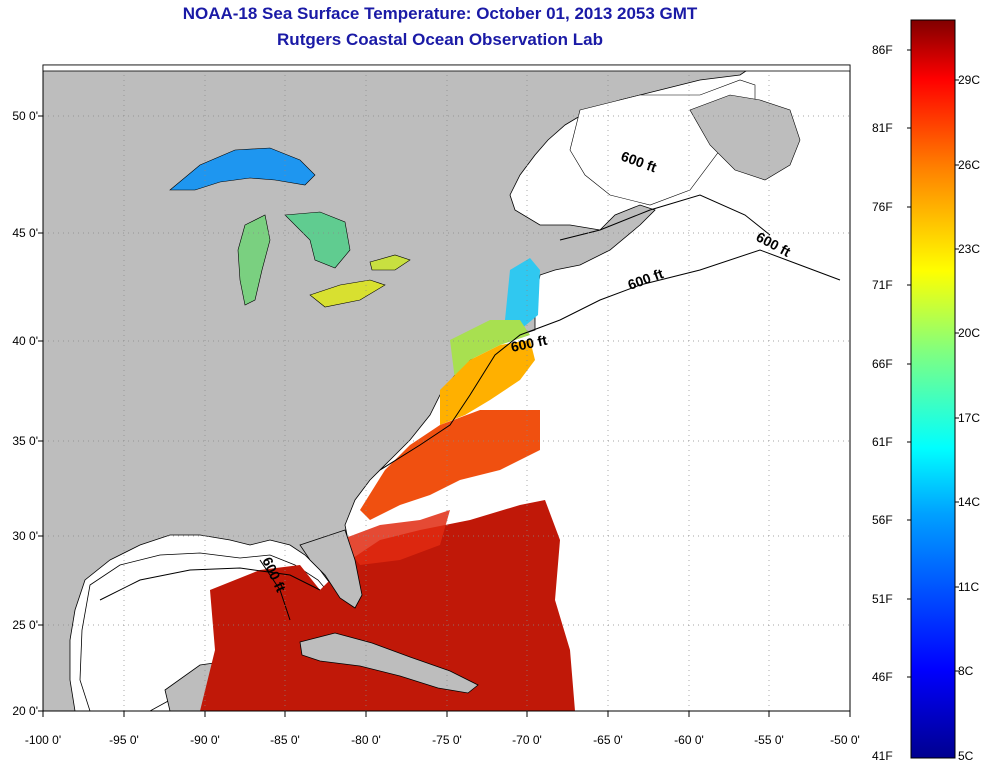 The height and width of the screenshot is (770, 984). Describe the element at coordinates (440, 39) in the screenshot. I see `map-subtitle: Rutgers Coastal Ocean Observation Lab` at that location.